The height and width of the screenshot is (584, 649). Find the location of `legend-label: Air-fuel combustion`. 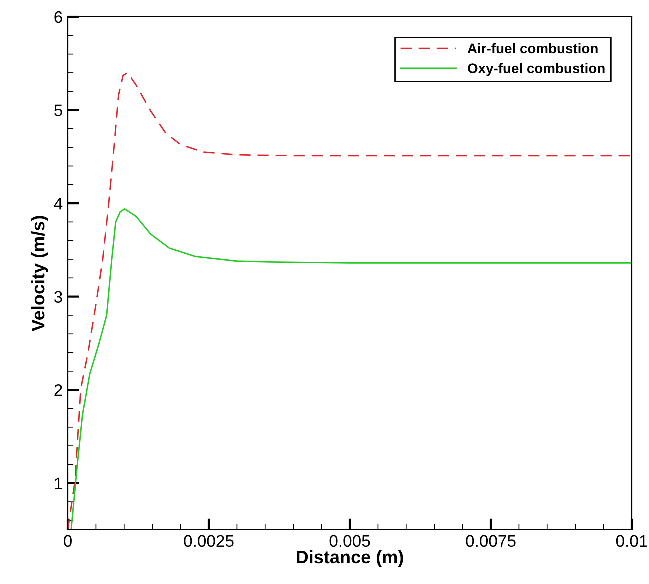

legend-label: Air-fuel combustion is located at coordinates (533, 48).